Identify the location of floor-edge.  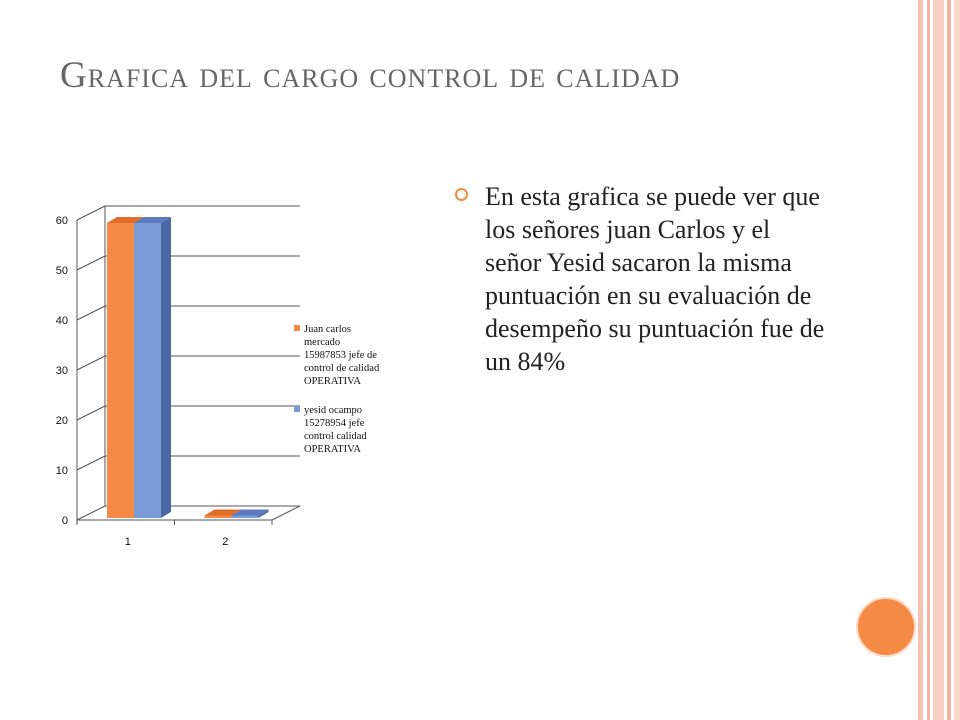
(286, 513).